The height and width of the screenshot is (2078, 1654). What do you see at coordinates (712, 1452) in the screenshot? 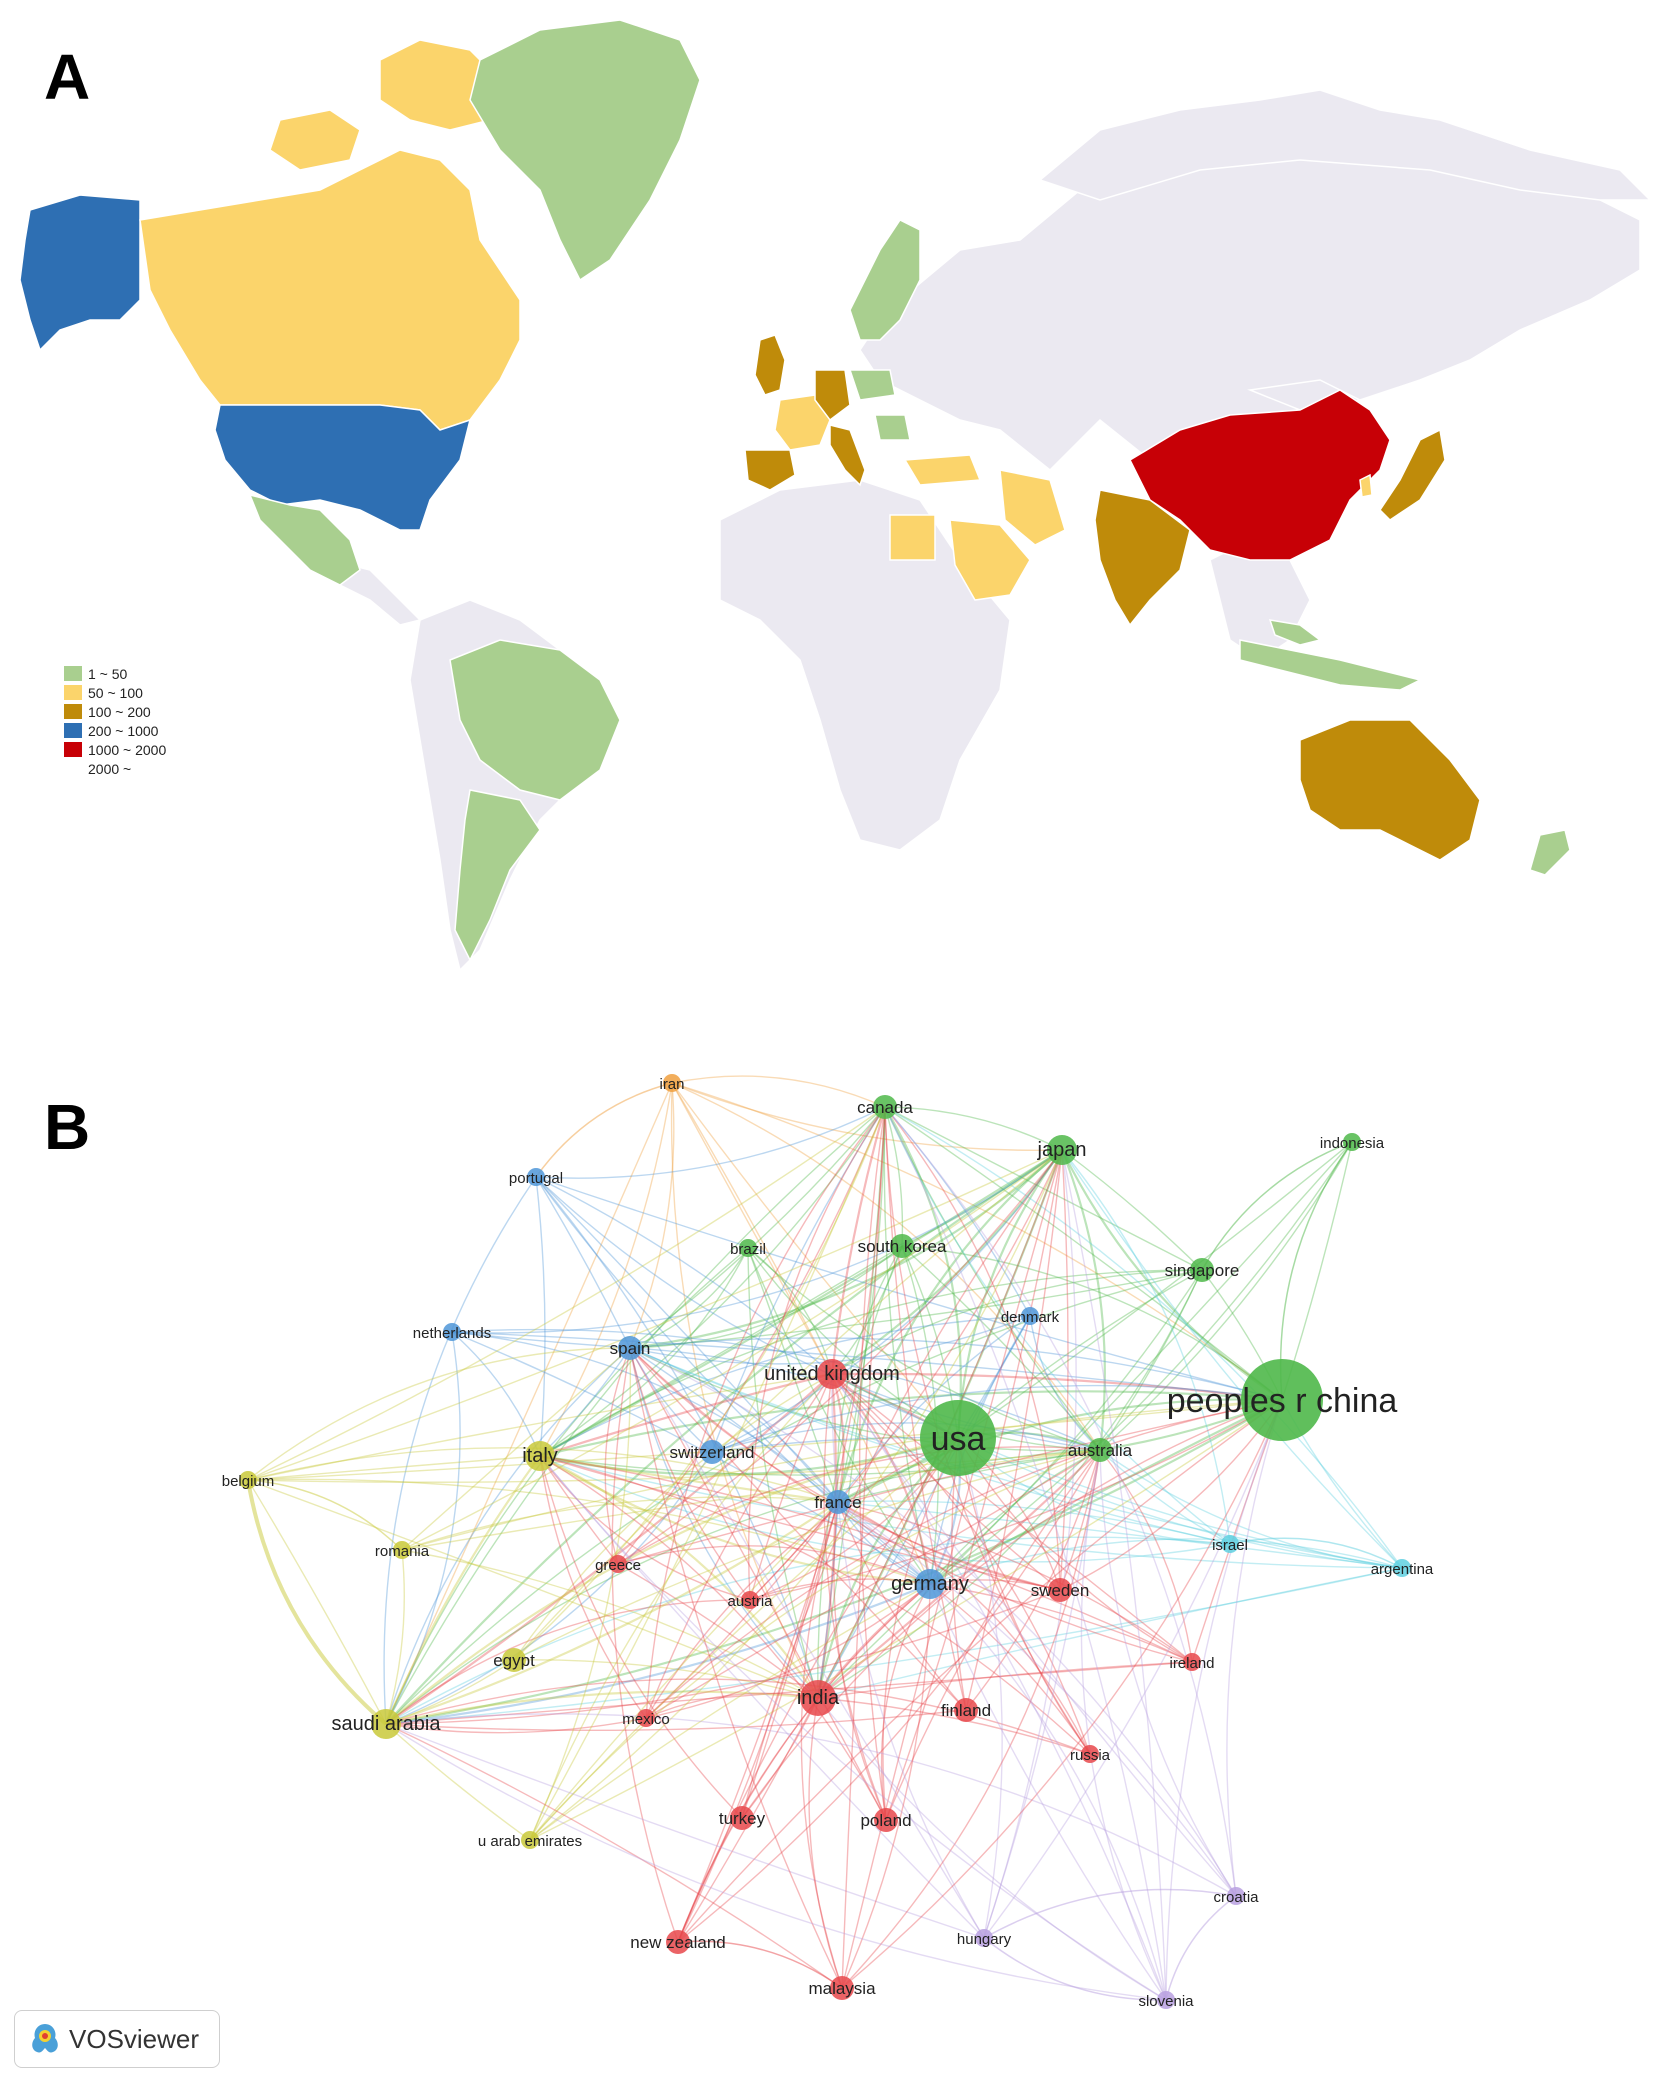
I see `network-node-switzerland` at bounding box center [712, 1452].